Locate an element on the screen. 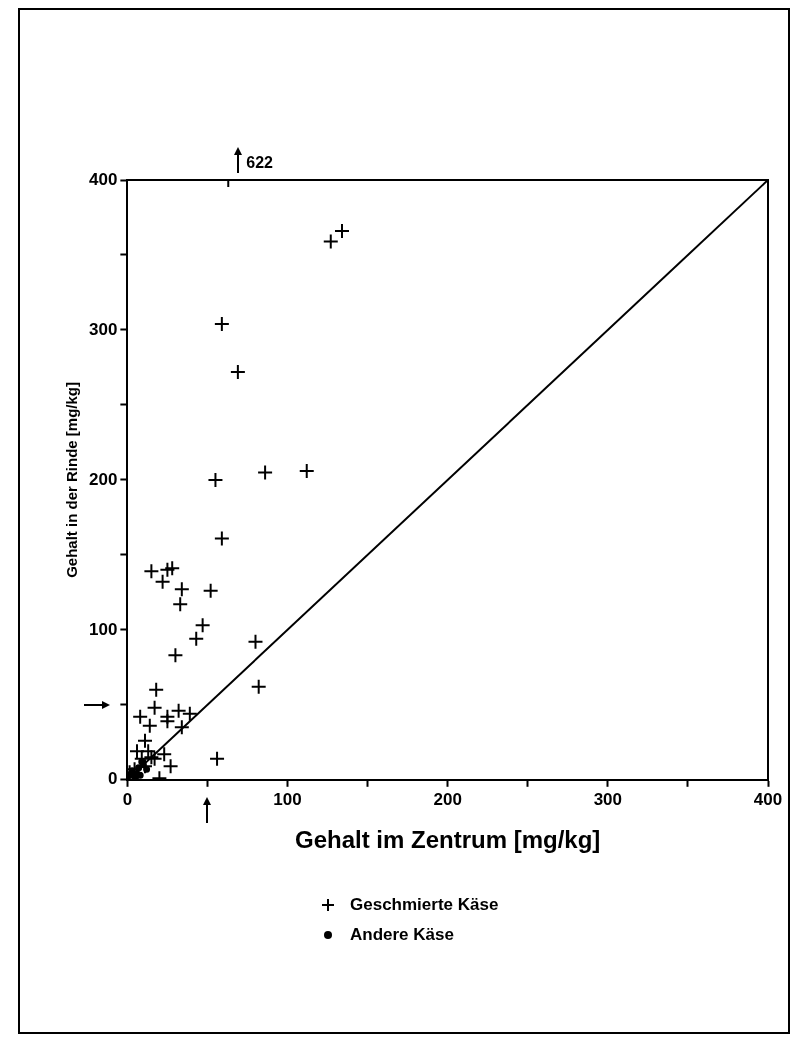 The height and width of the screenshot is (1053, 812). legend-label: Andere Käse is located at coordinates (402, 935).